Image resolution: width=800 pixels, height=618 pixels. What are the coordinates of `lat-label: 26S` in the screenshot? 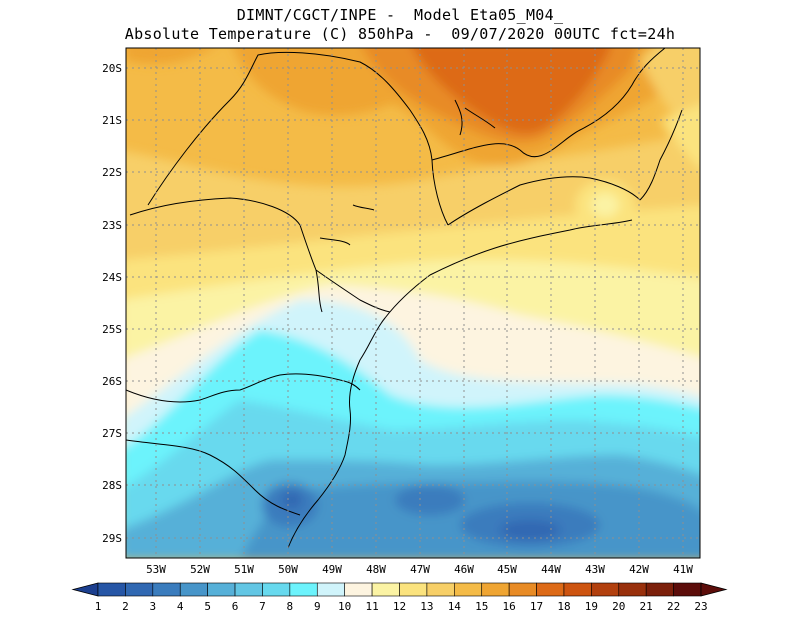 It's located at (112, 381).